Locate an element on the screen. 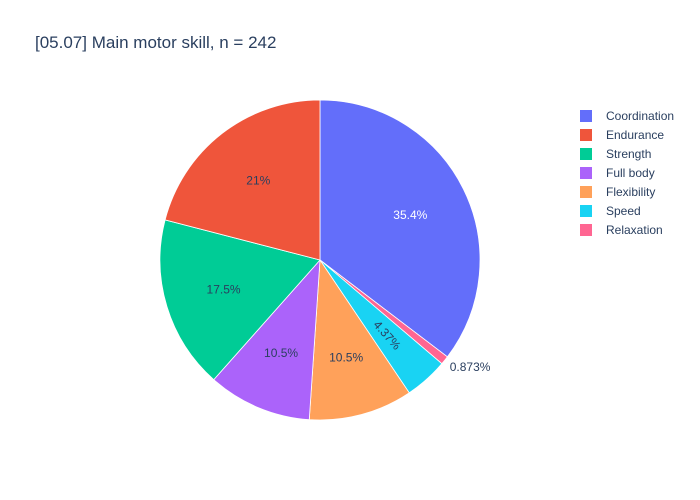 The width and height of the screenshot is (700, 500). legend-label: Speed is located at coordinates (623, 210).